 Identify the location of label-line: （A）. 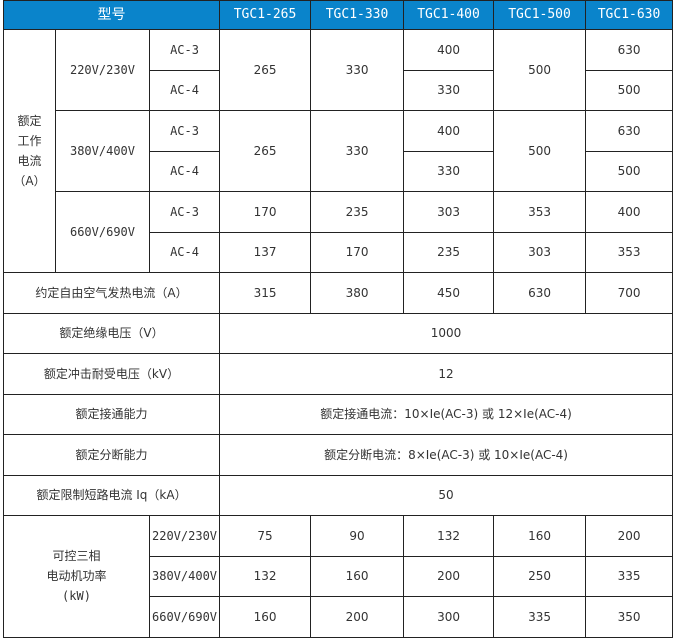
(29, 181).